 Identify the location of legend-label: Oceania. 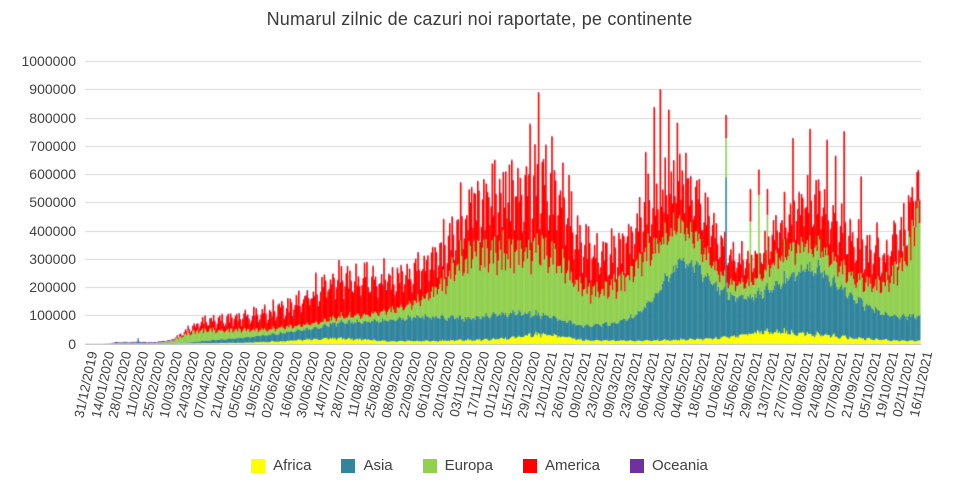
(680, 465).